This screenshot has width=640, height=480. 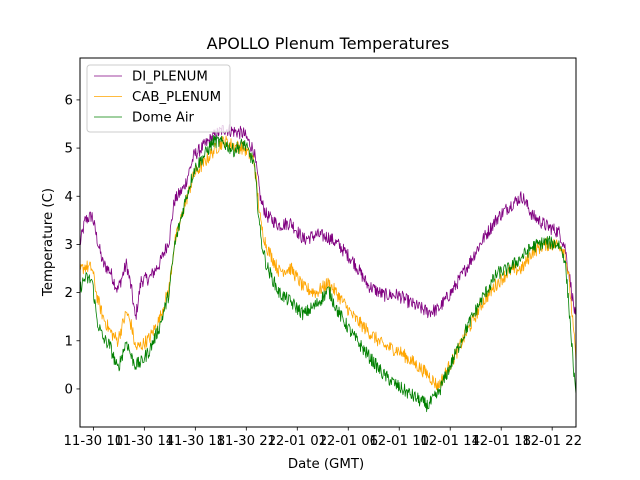 What do you see at coordinates (69, 390) in the screenshot?
I see `y-tick-label: 0` at bounding box center [69, 390].